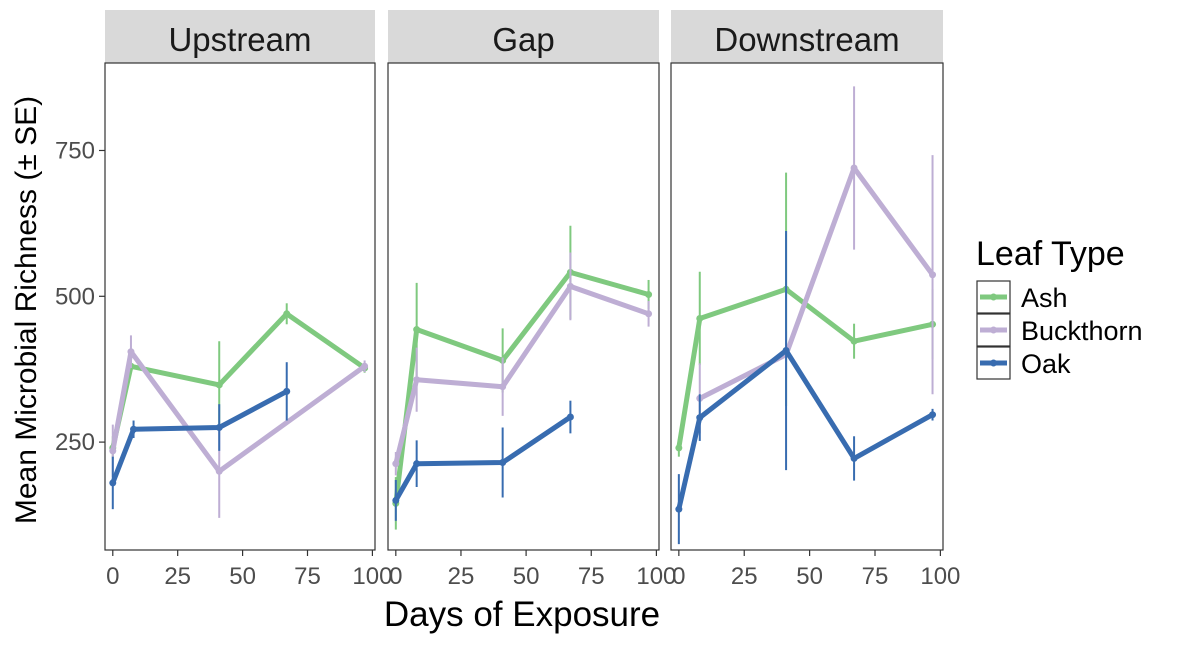  I want to click on series-oak-downstream, so click(806, 387).